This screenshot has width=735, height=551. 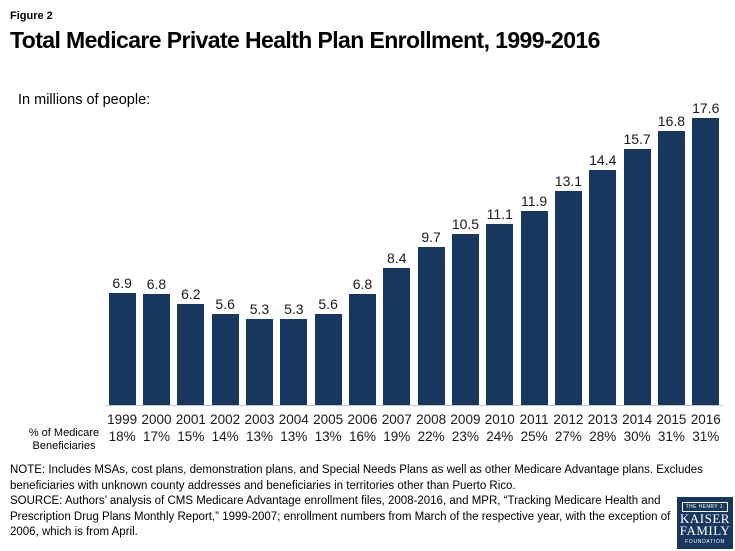 What do you see at coordinates (671, 259) in the screenshot?
I see `bar-column: 16.8` at bounding box center [671, 259].